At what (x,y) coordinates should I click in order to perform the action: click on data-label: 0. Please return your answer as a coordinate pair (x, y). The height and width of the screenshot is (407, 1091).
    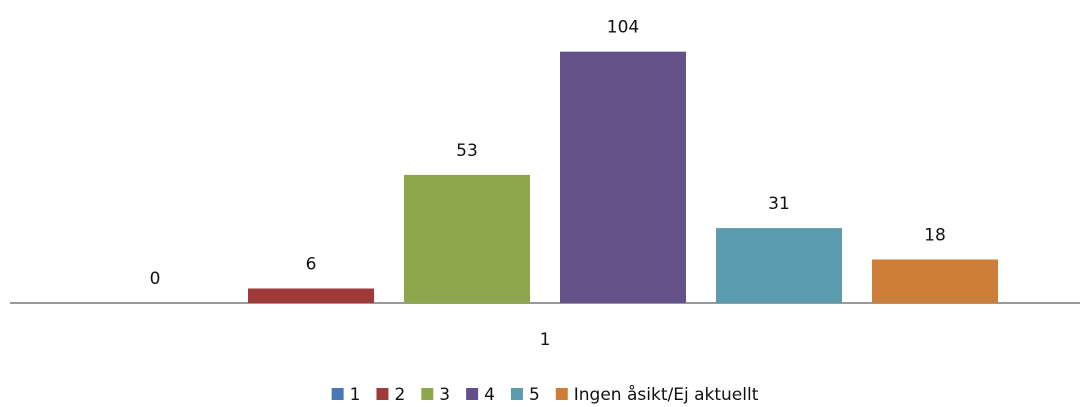
    Looking at the image, I should click on (155, 279).